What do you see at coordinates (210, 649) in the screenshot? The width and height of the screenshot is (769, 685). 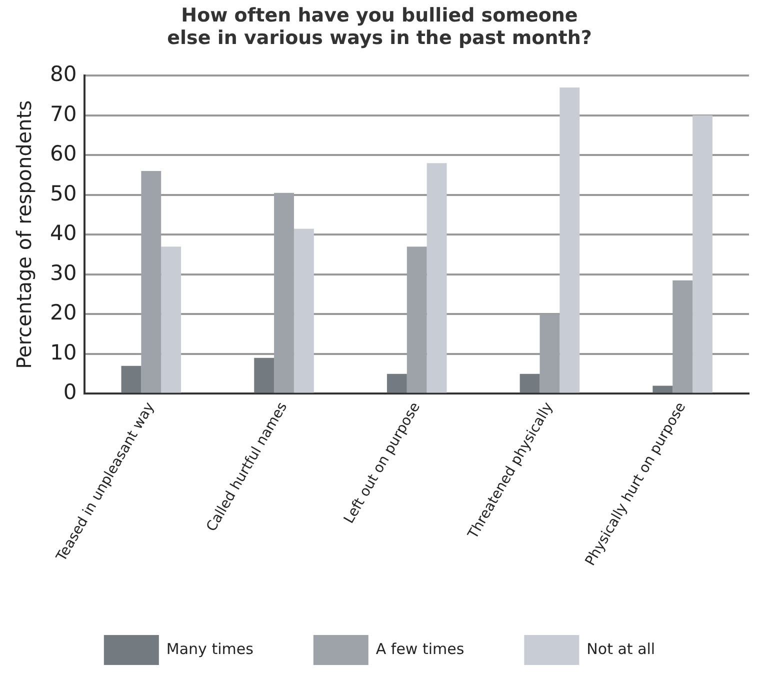 I see `legend-label: Many times` at bounding box center [210, 649].